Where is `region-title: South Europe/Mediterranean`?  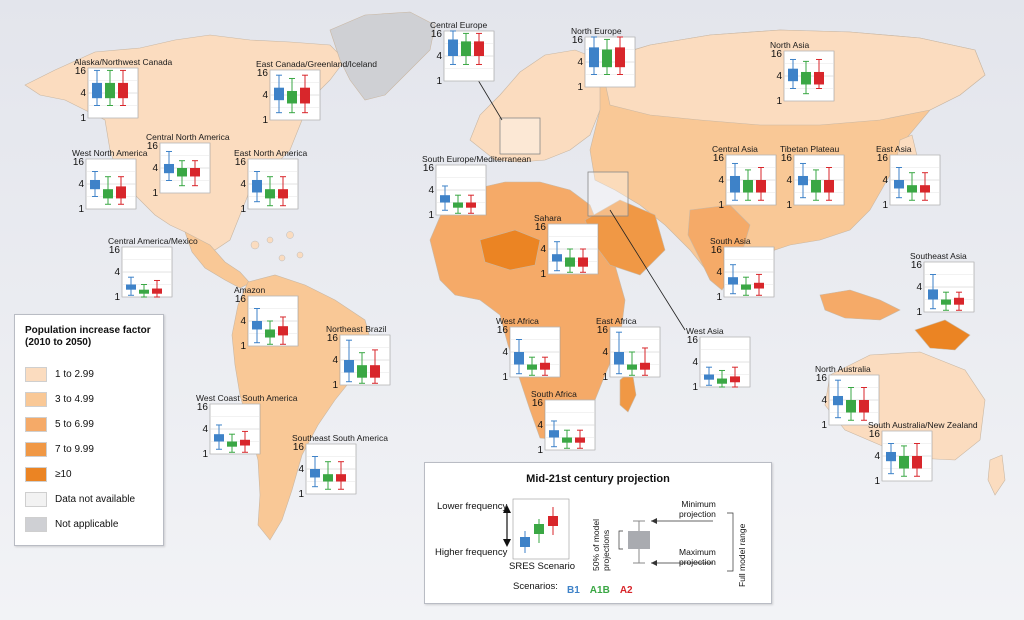 region-title: South Europe/Mediterranean is located at coordinates (477, 159).